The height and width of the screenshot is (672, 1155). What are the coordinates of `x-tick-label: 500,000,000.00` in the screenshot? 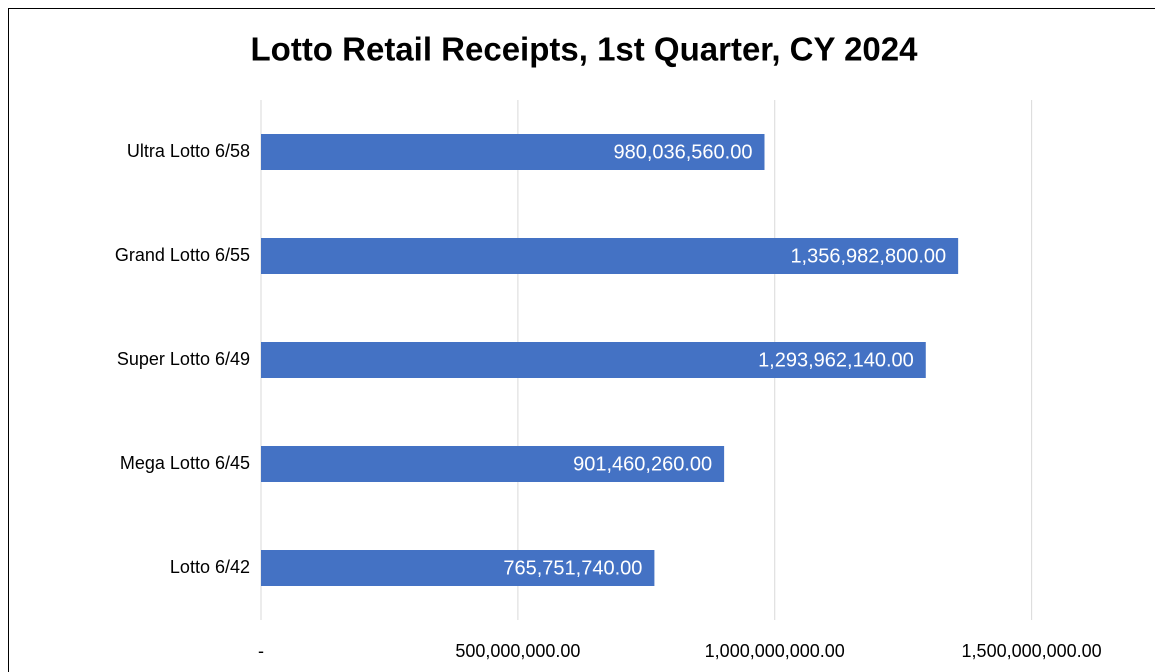 It's located at (517, 651).